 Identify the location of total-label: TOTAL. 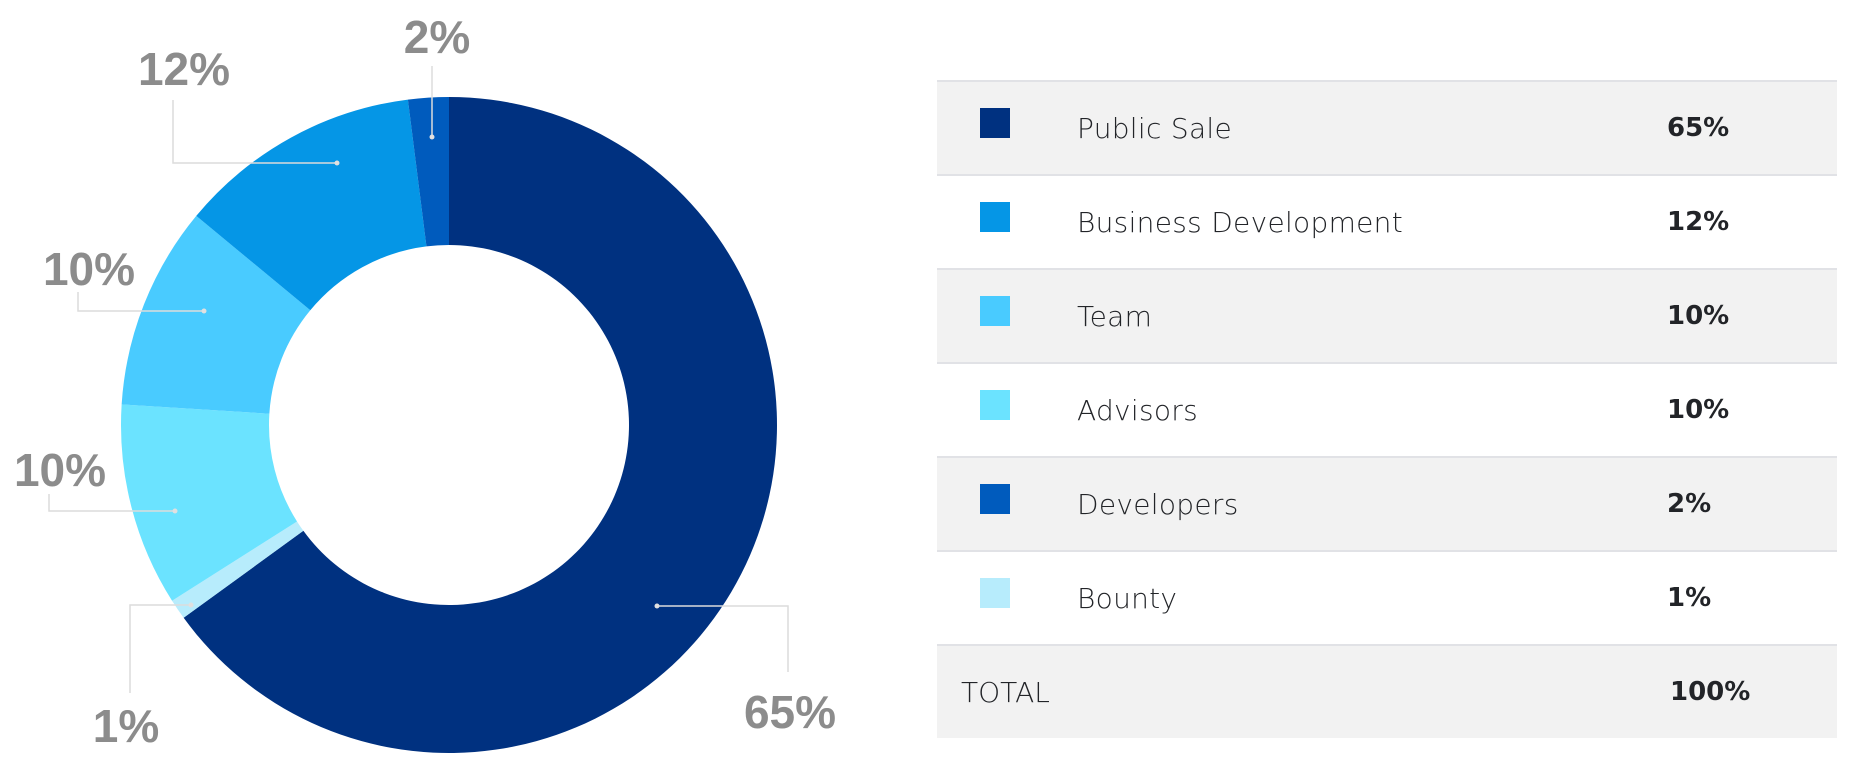
(1005, 692).